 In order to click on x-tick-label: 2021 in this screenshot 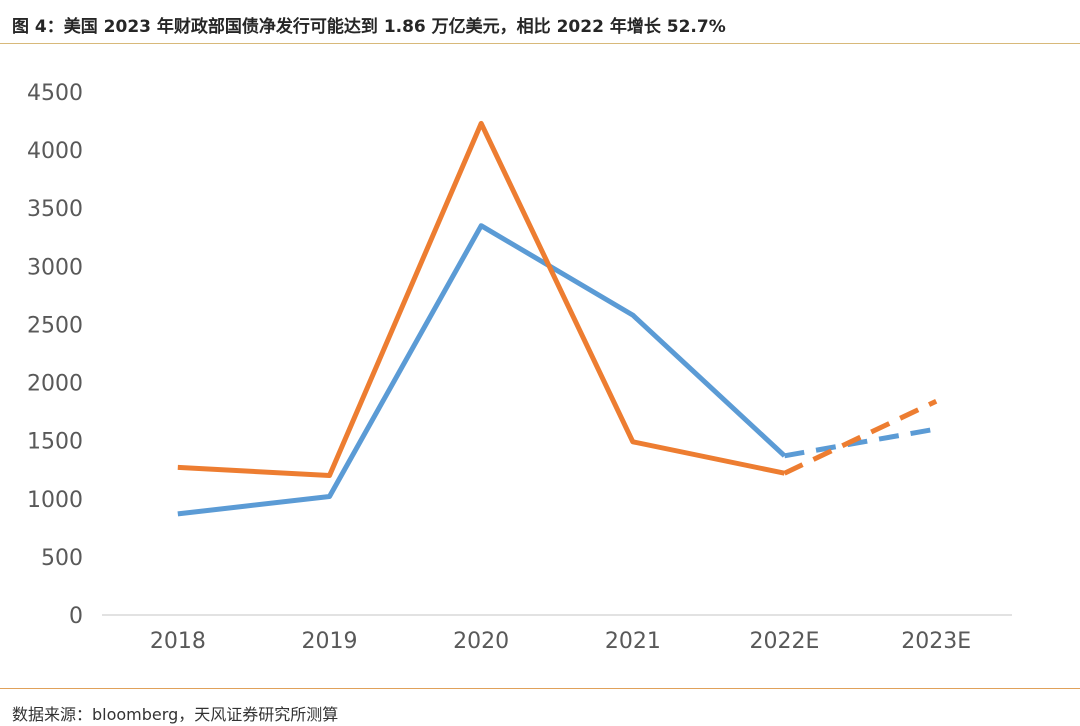, I will do `click(633, 641)`.